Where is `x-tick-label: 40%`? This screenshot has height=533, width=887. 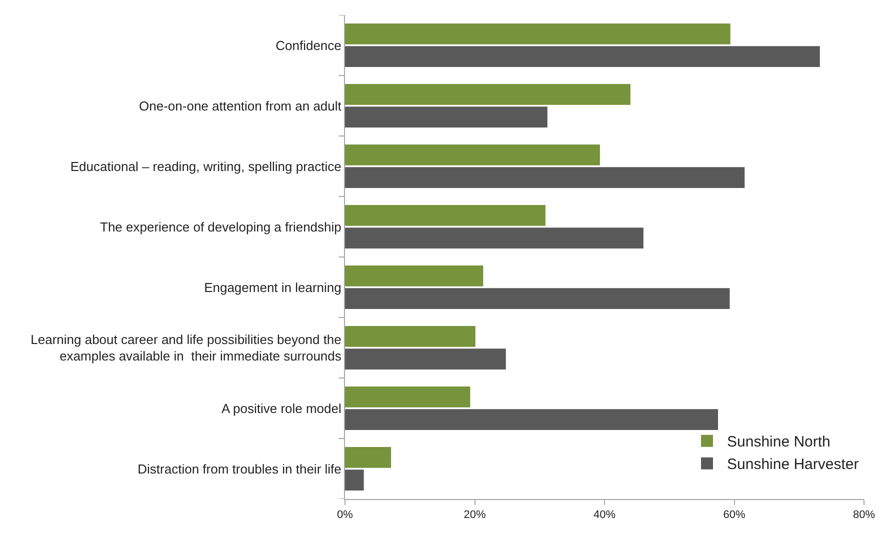
x-tick-label: 40% is located at coordinates (604, 515).